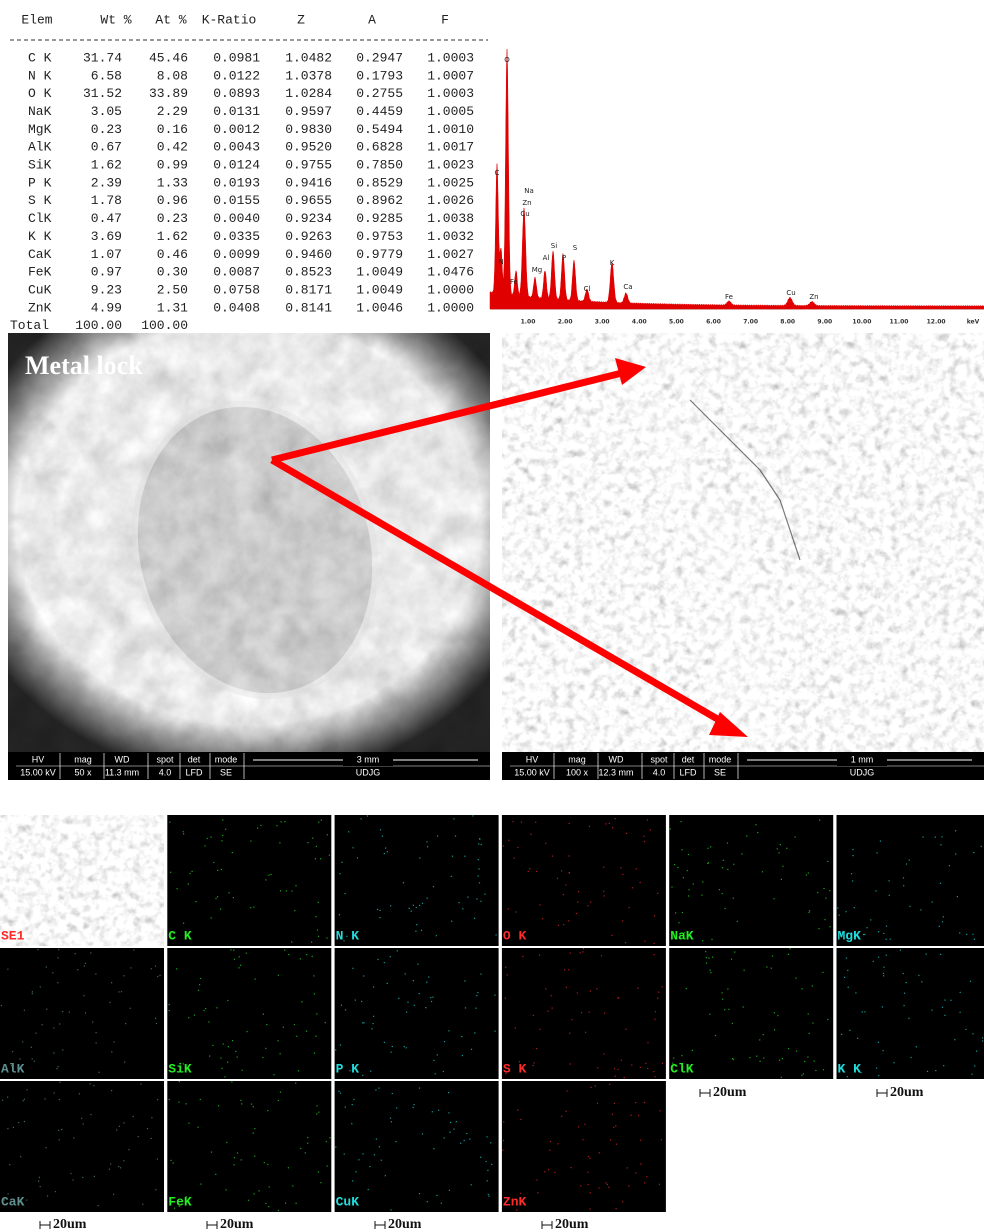  I want to click on table-cell: 0.9285, so click(379, 218).